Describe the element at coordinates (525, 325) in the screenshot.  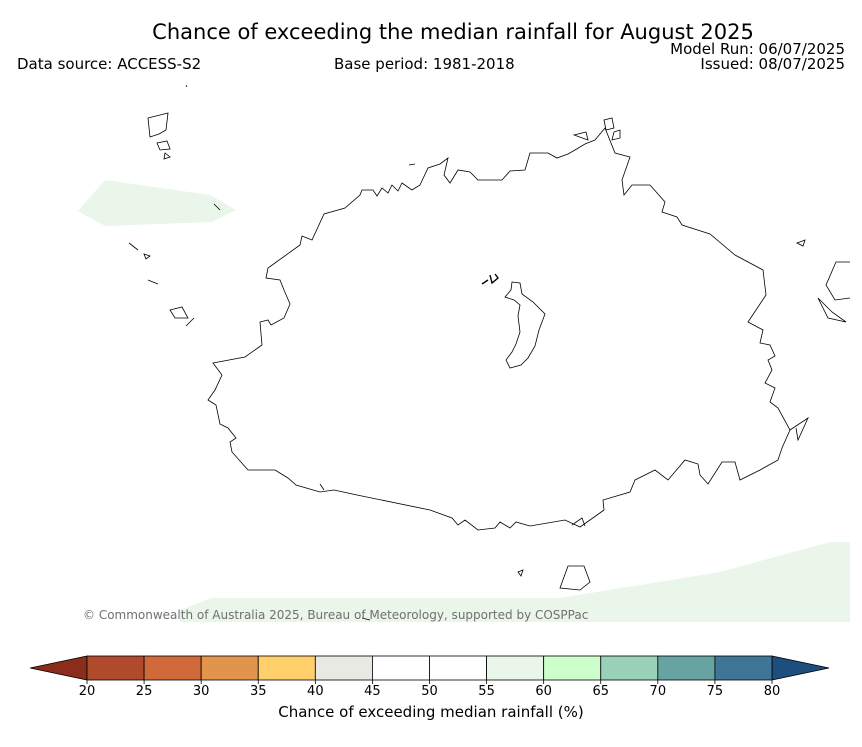
I see `inland-island-coastline` at that location.